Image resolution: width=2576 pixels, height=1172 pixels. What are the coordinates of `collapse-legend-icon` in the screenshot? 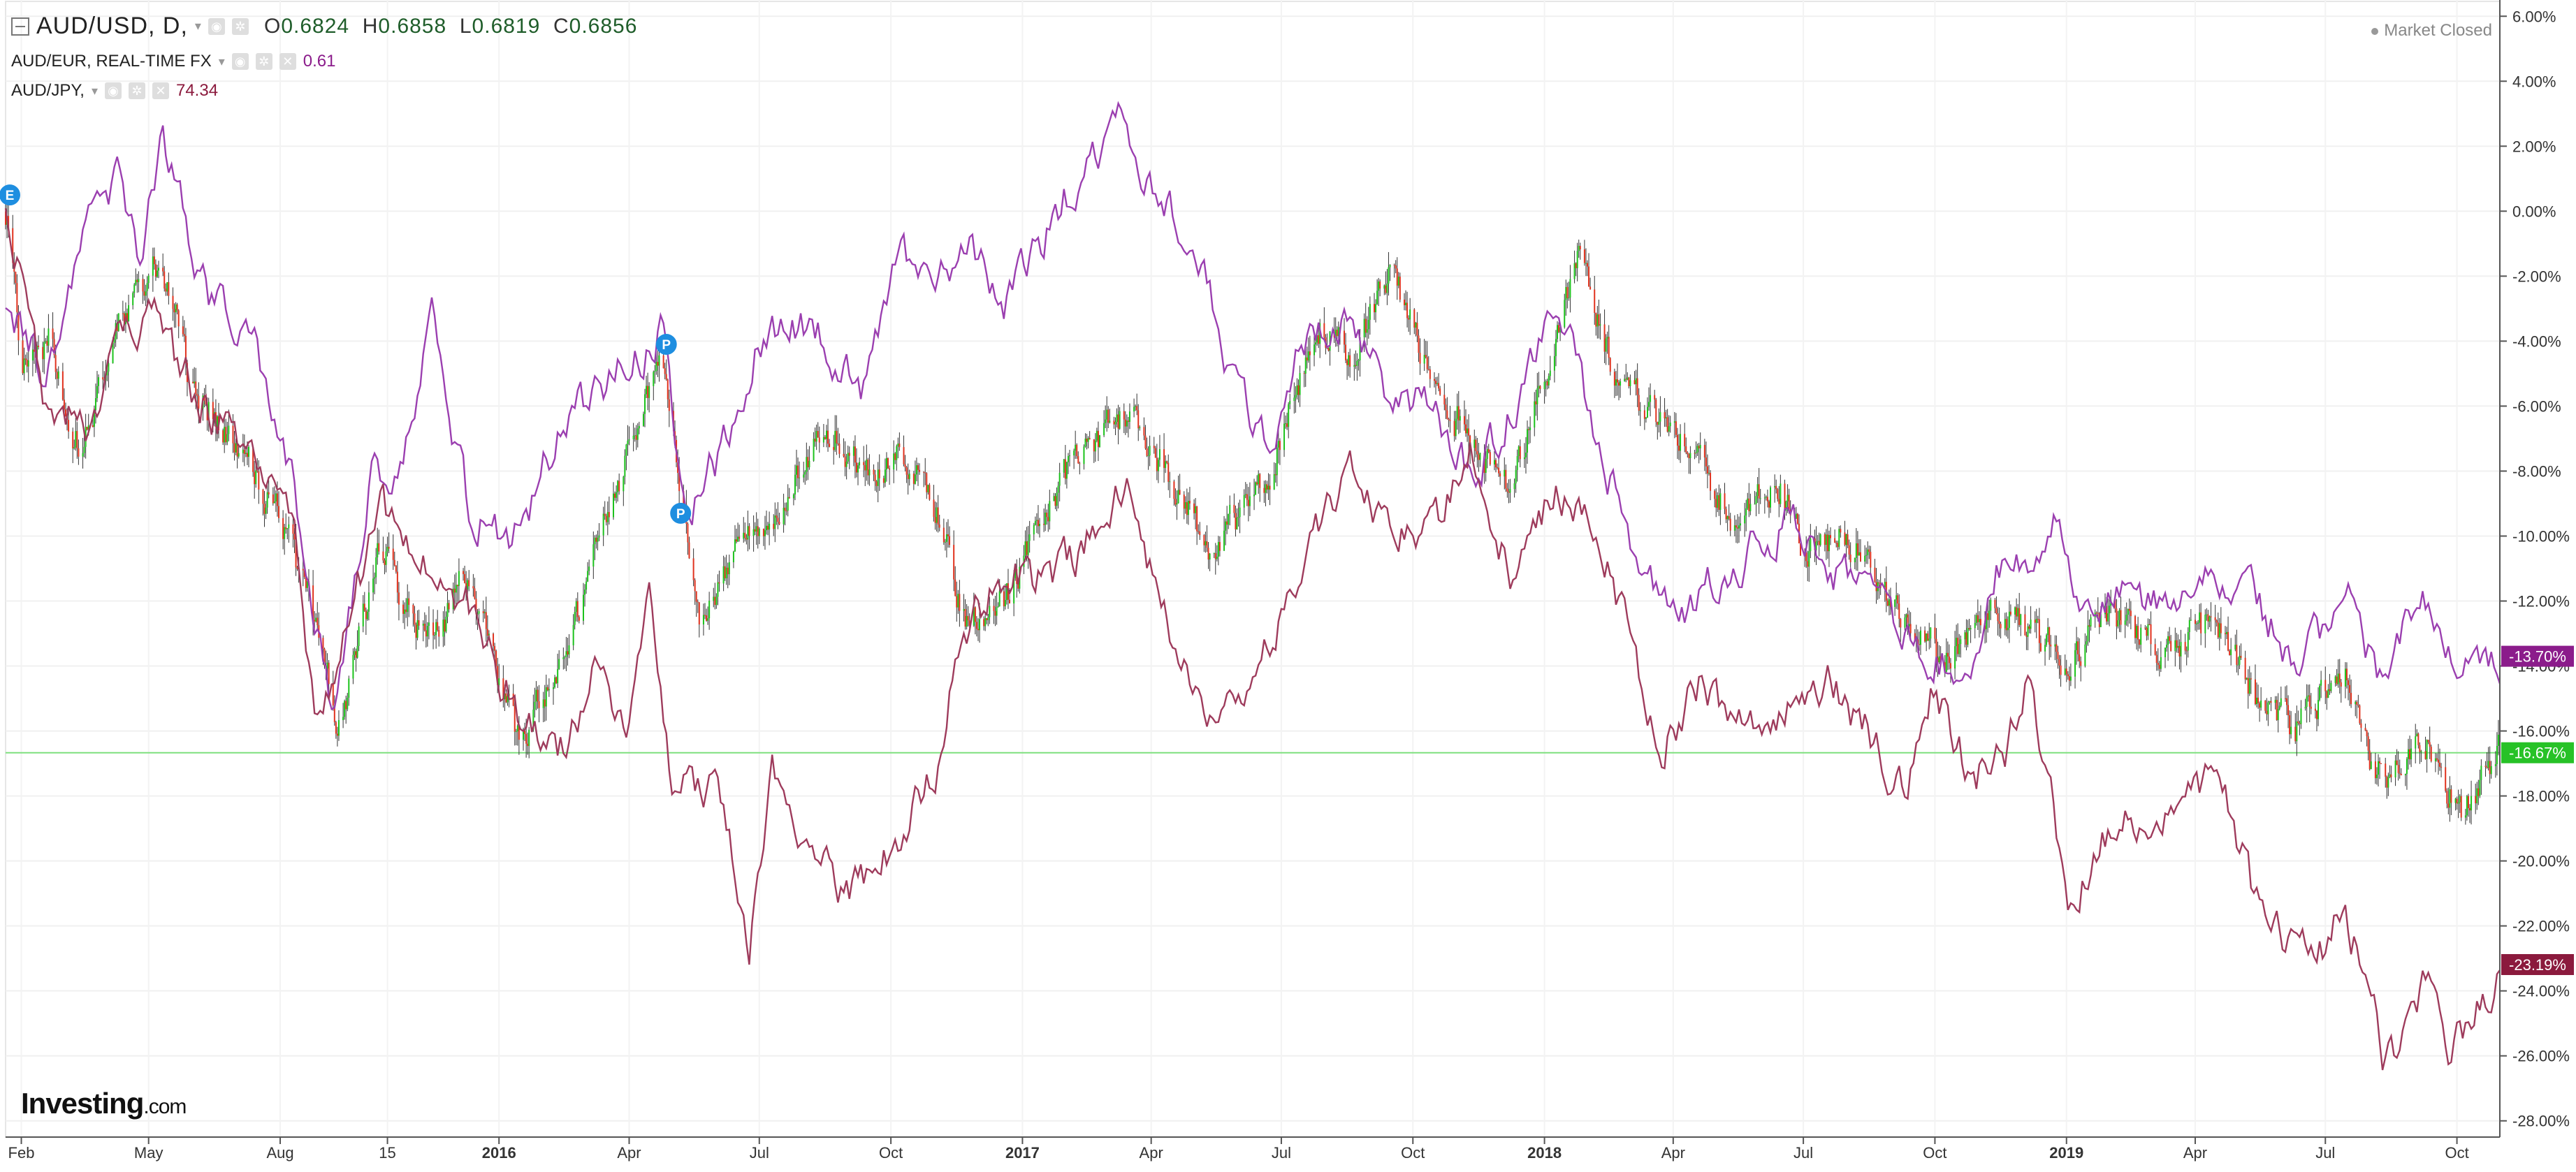 It's located at (20, 26).